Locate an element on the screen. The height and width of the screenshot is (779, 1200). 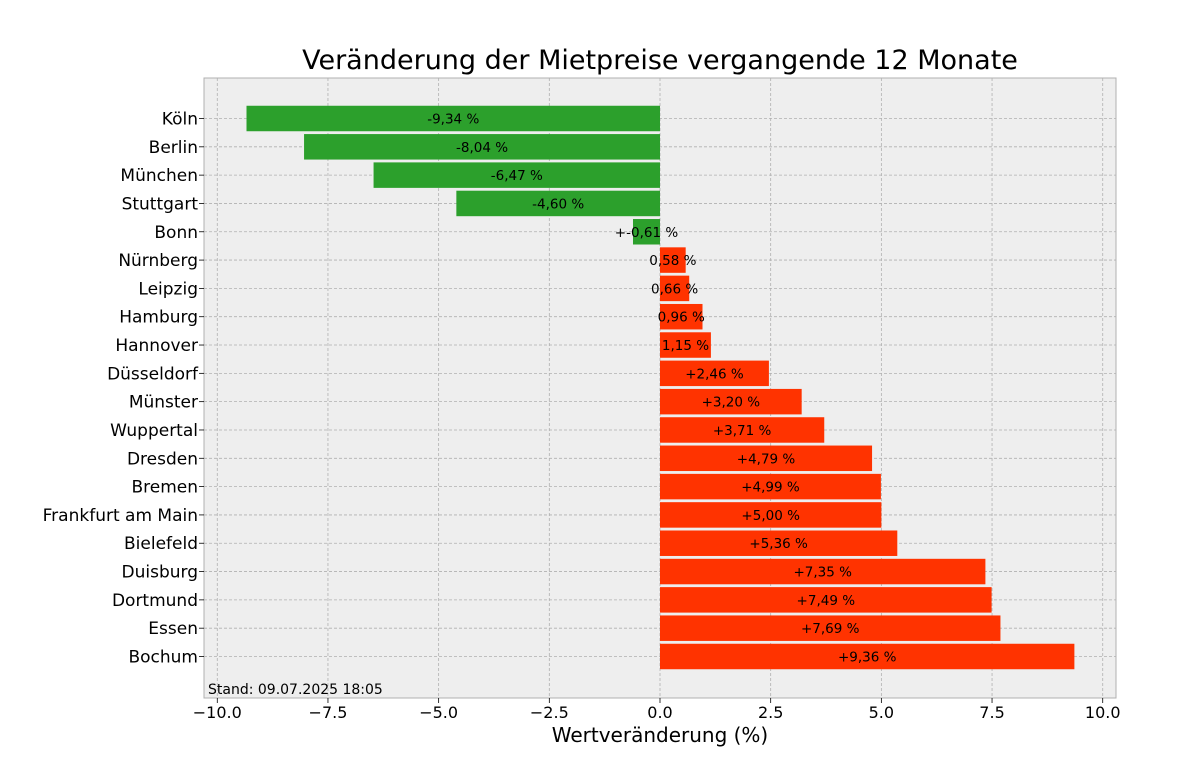
data-label: +4,79 % is located at coordinates (766, 459).